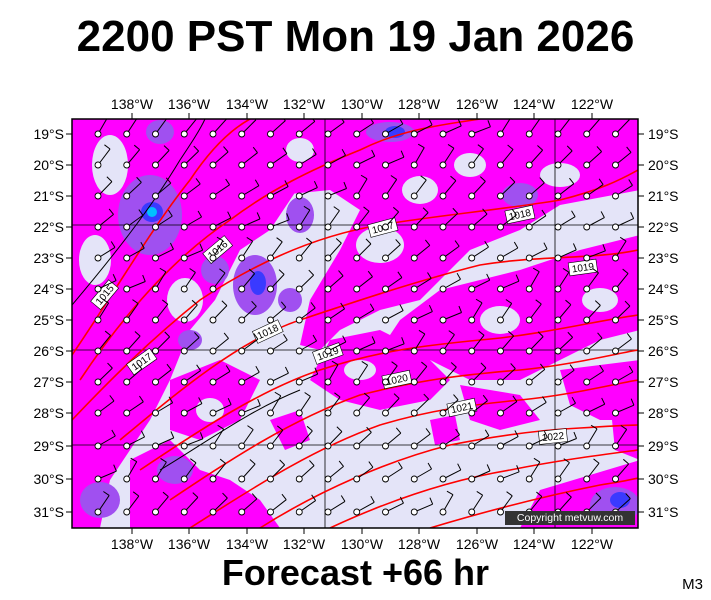  Describe the element at coordinates (663, 446) in the screenshot. I see `latitude-label-right: 29°S` at that location.